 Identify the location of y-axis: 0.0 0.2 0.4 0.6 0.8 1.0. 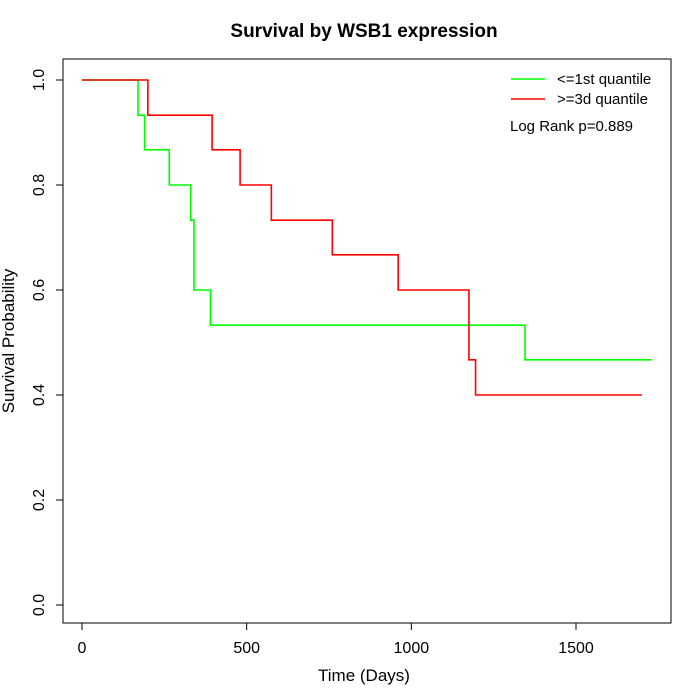
(47, 342).